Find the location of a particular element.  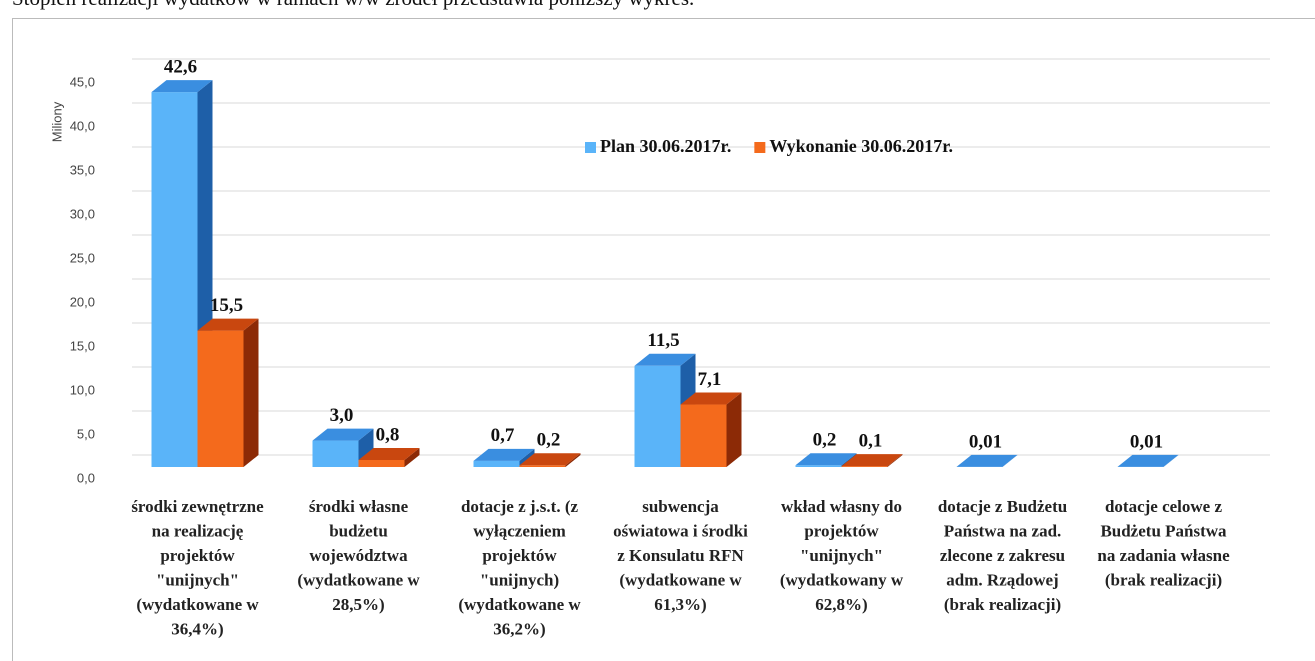

x-tick-label: 62,8%) is located at coordinates (841, 604).